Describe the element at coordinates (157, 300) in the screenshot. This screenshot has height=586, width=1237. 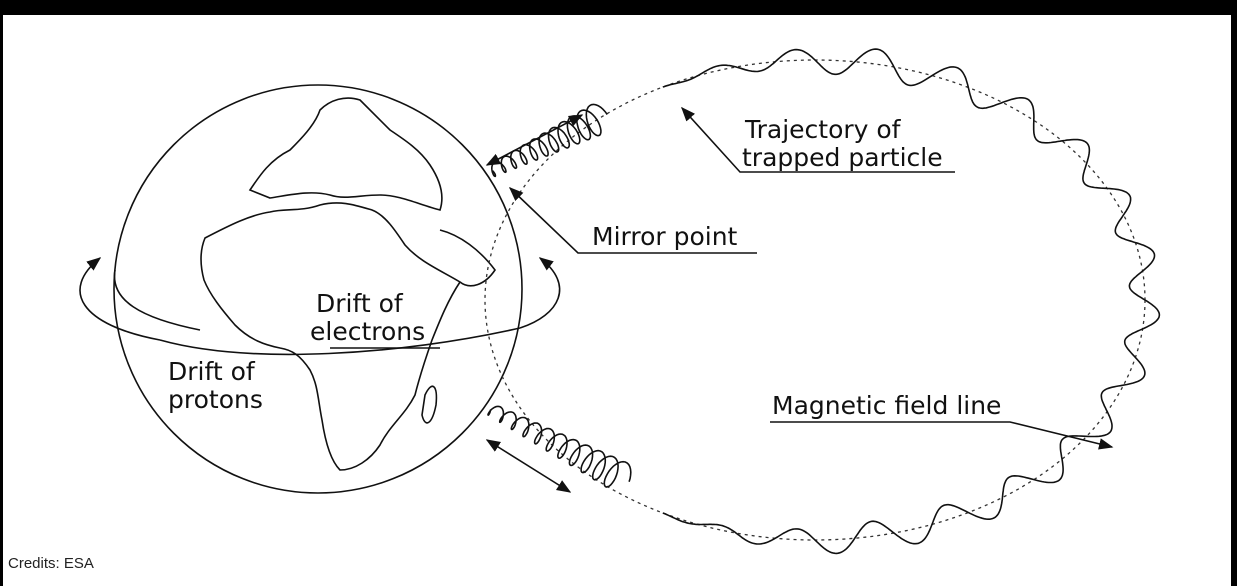
I see `globe-rim` at that location.